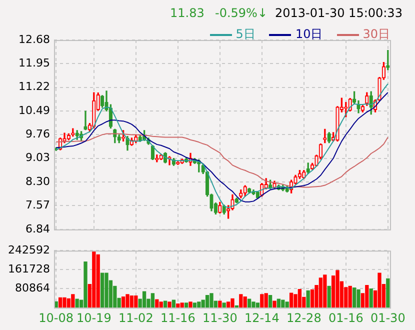  Describe the element at coordinates (304, 317) in the screenshot. I see `x-tick-label: 12-28` at that location.